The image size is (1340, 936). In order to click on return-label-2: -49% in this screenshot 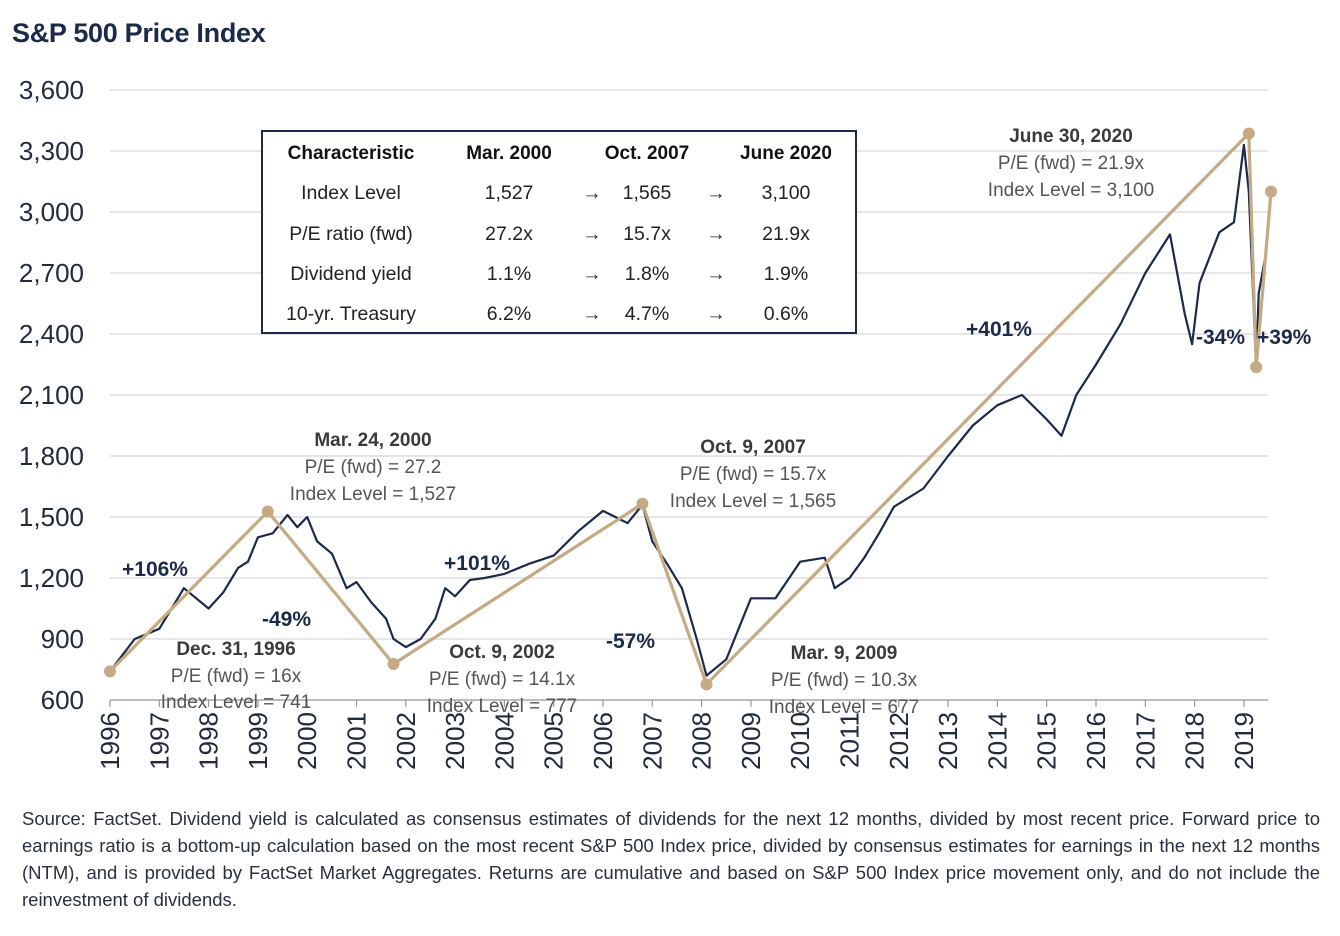, I will do `click(286, 619)`.